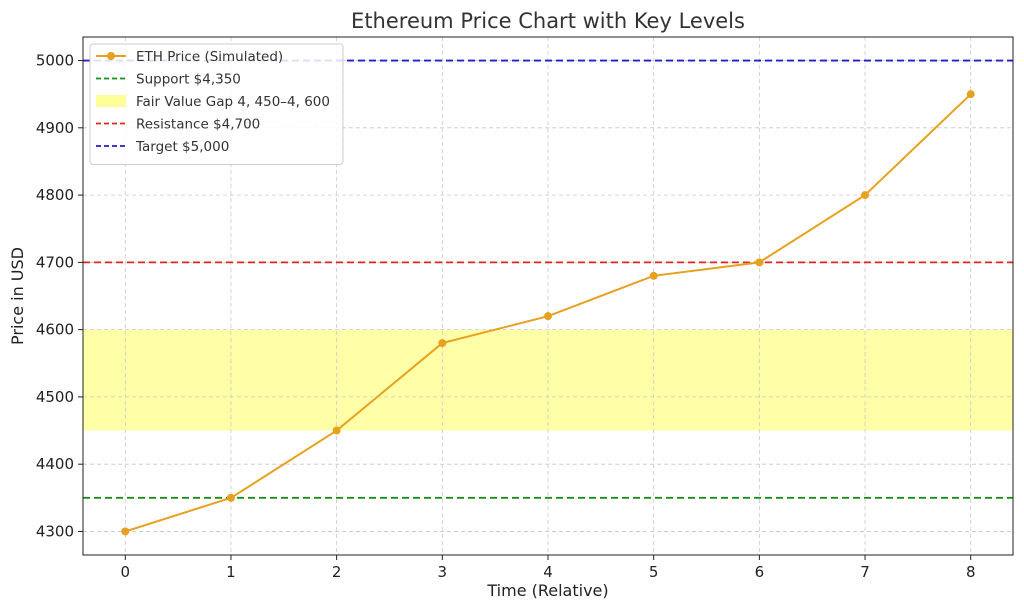 The height and width of the screenshot is (610, 1024). What do you see at coordinates (55, 464) in the screenshot?
I see `y-tick-label: 4400` at bounding box center [55, 464].